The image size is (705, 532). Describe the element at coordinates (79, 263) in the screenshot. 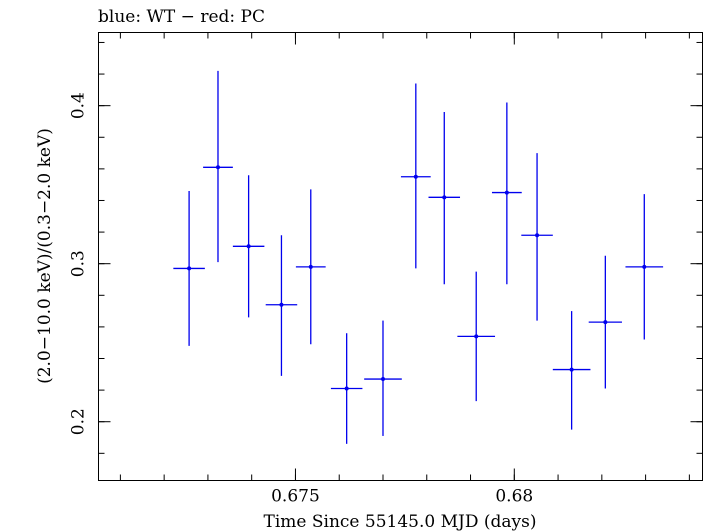

I see `y-tick-label: 0.3` at that location.